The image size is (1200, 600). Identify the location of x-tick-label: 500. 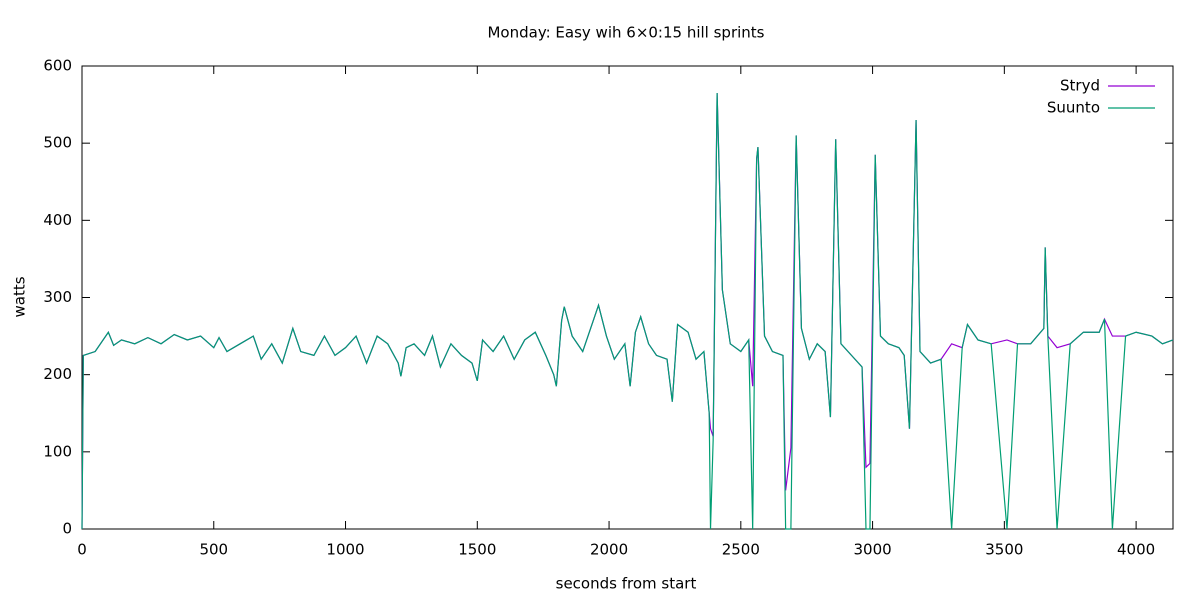
(213, 550).